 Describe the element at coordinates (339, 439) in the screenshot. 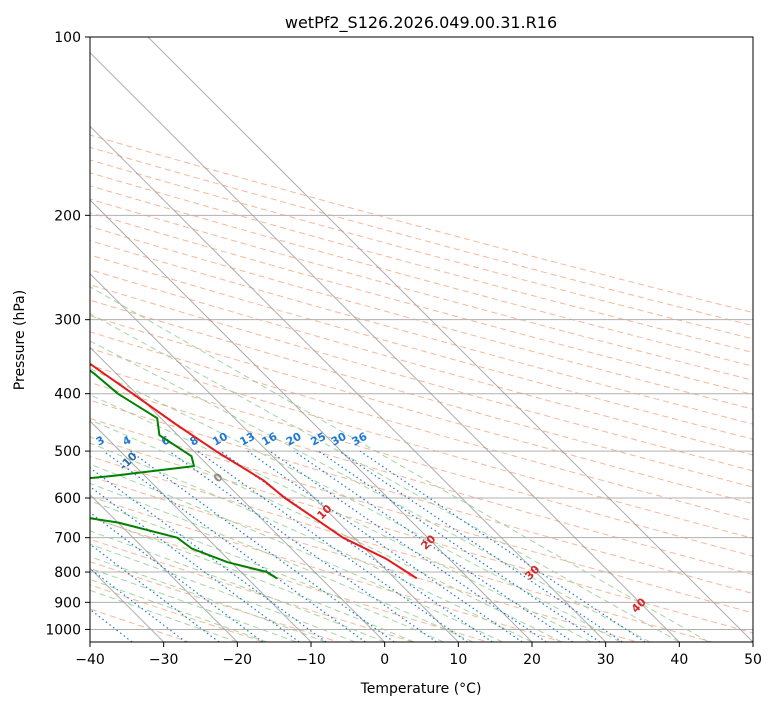

I see `mixing-ratio-label: 30` at that location.